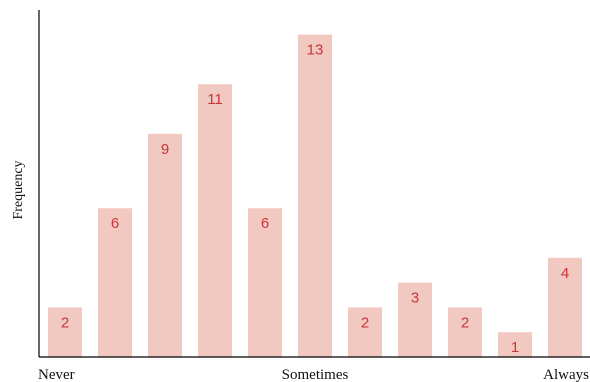 Image resolution: width=590 pixels, height=382 pixels. Describe the element at coordinates (515, 347) in the screenshot. I see `bar-value-label: 1` at that location.